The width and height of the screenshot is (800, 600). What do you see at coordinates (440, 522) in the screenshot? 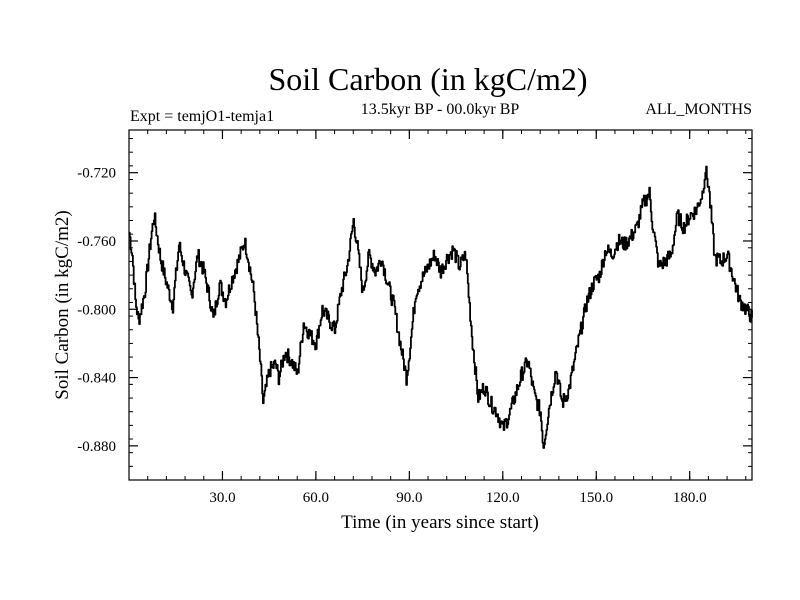
I see `x-axis-title: Time (in years since start)` at bounding box center [440, 522].